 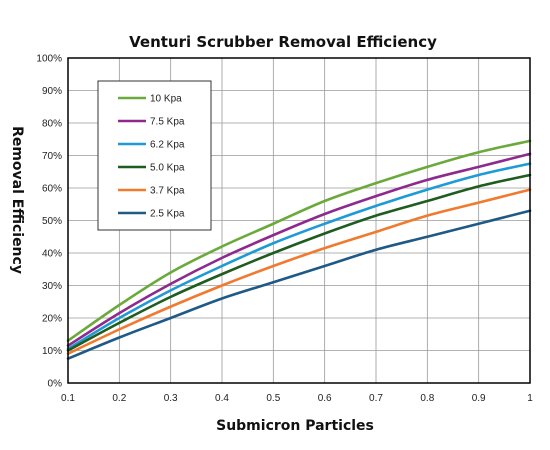 What do you see at coordinates (52, 351) in the screenshot?
I see `y-tick-label: 10%` at bounding box center [52, 351].